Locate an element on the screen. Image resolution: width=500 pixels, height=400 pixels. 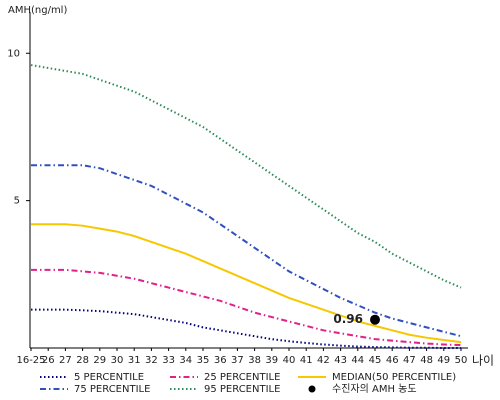
x-tick-label: 34 is located at coordinates (185, 360).